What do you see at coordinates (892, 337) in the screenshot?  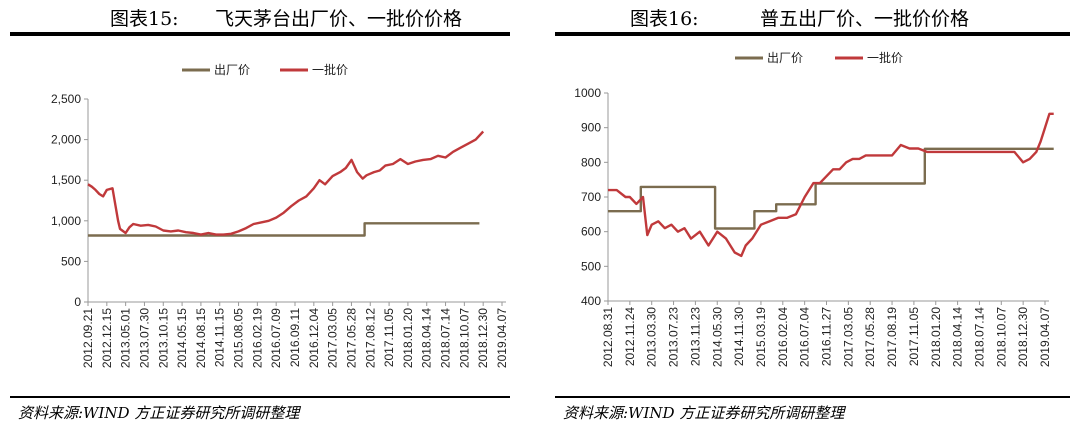 I see `x-tick-label: 2017.08.19` at bounding box center [892, 337].